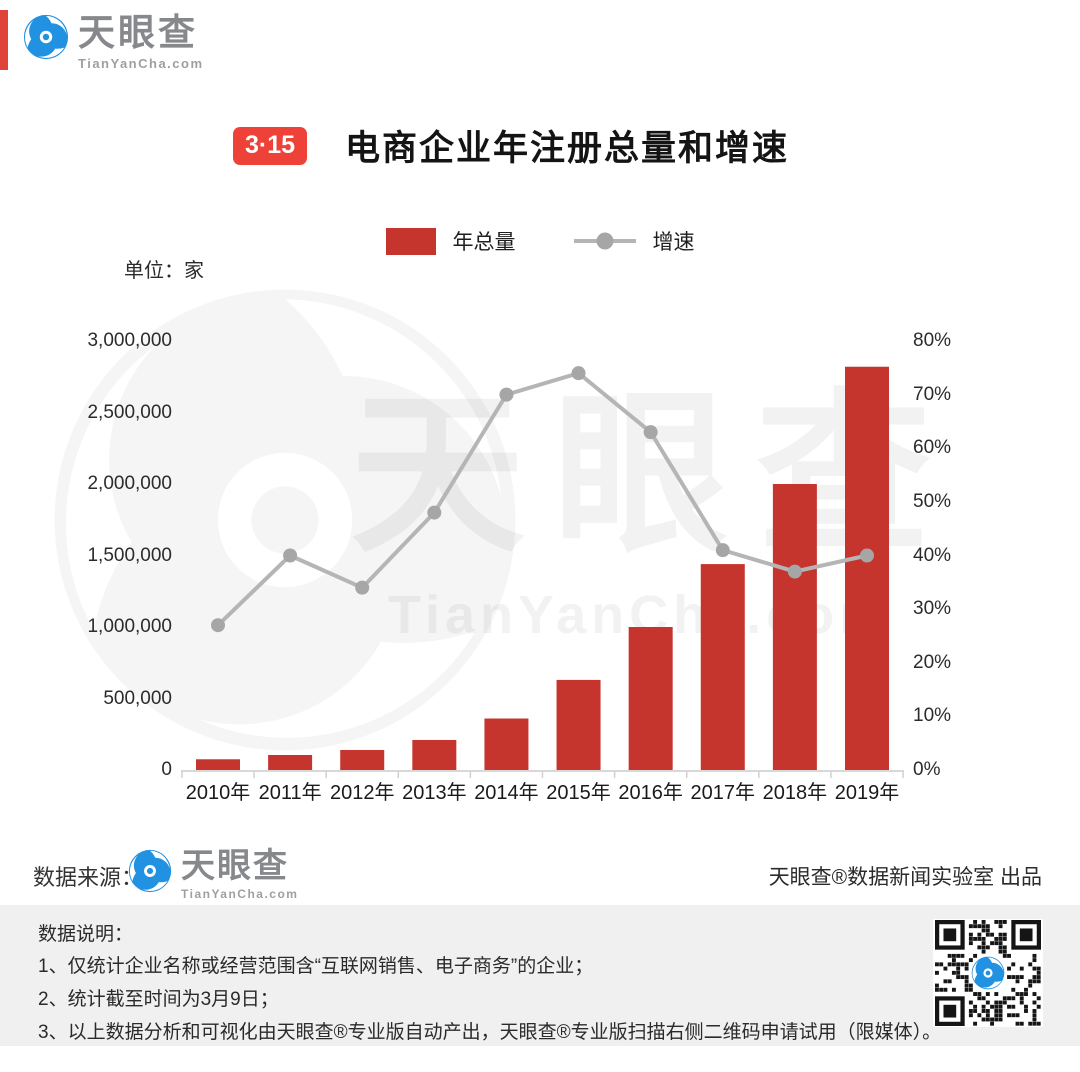 Image resolution: width=1080 pixels, height=1072 pixels. I want to click on growth-point-2016年, so click(650, 432).